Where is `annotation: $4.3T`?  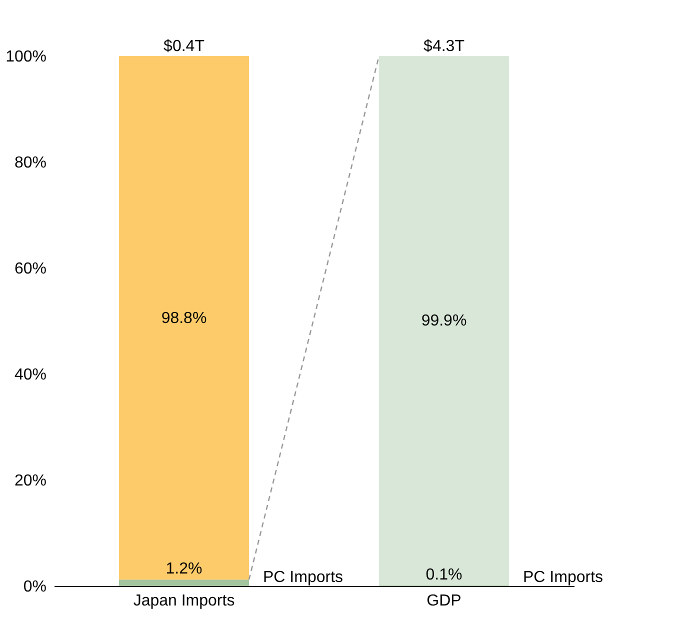
annotation: $4.3T is located at coordinates (444, 46).